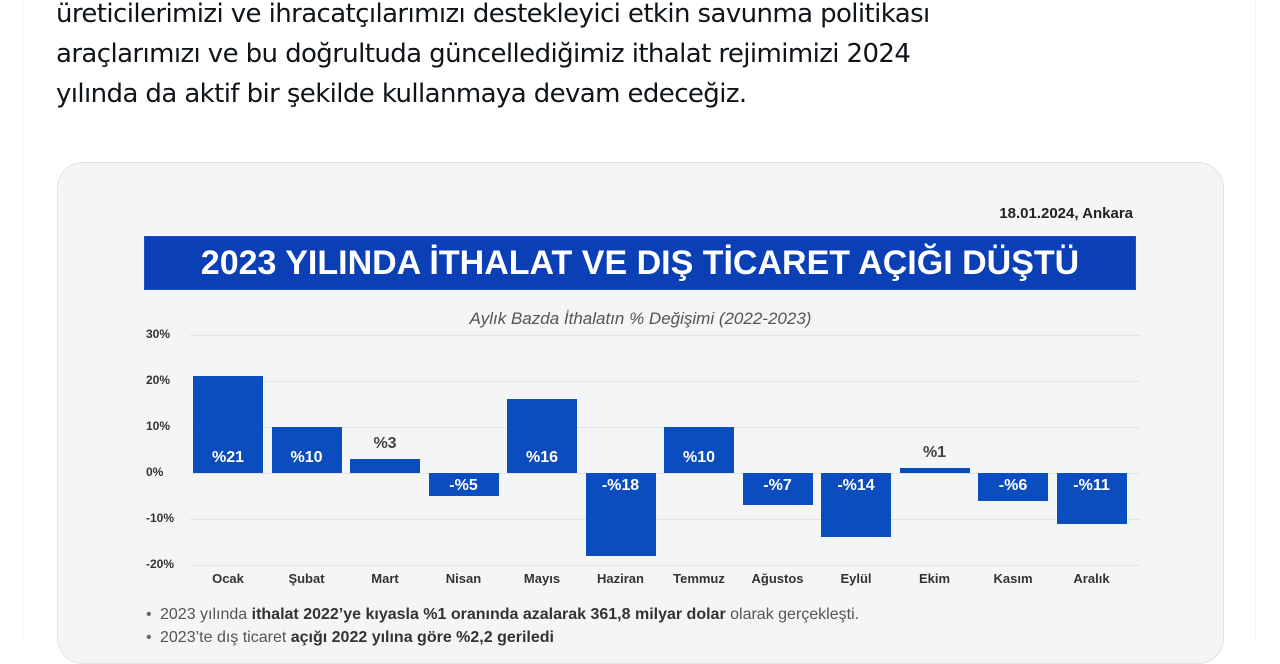 This screenshot has height=664, width=1280. What do you see at coordinates (1066, 213) in the screenshot?
I see `date-location: 18.01.2024, Ankara` at bounding box center [1066, 213].